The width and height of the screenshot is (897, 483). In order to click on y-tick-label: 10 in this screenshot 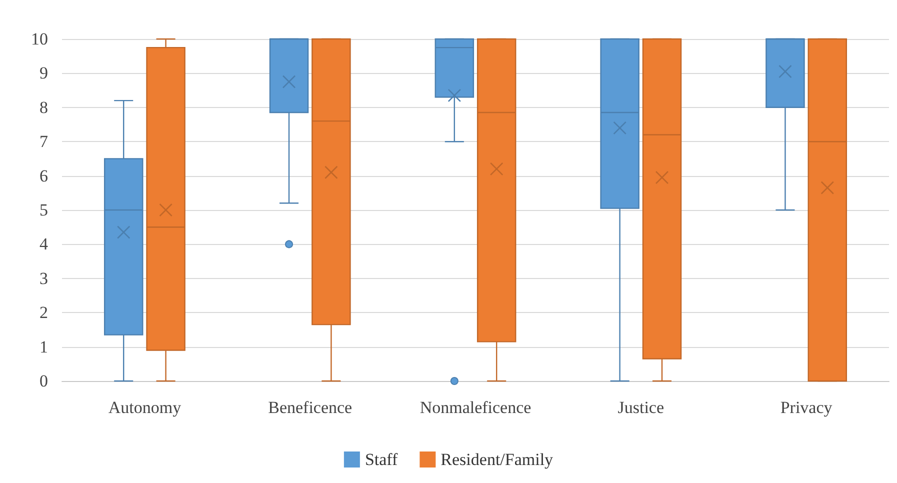, I will do `click(39, 39)`.